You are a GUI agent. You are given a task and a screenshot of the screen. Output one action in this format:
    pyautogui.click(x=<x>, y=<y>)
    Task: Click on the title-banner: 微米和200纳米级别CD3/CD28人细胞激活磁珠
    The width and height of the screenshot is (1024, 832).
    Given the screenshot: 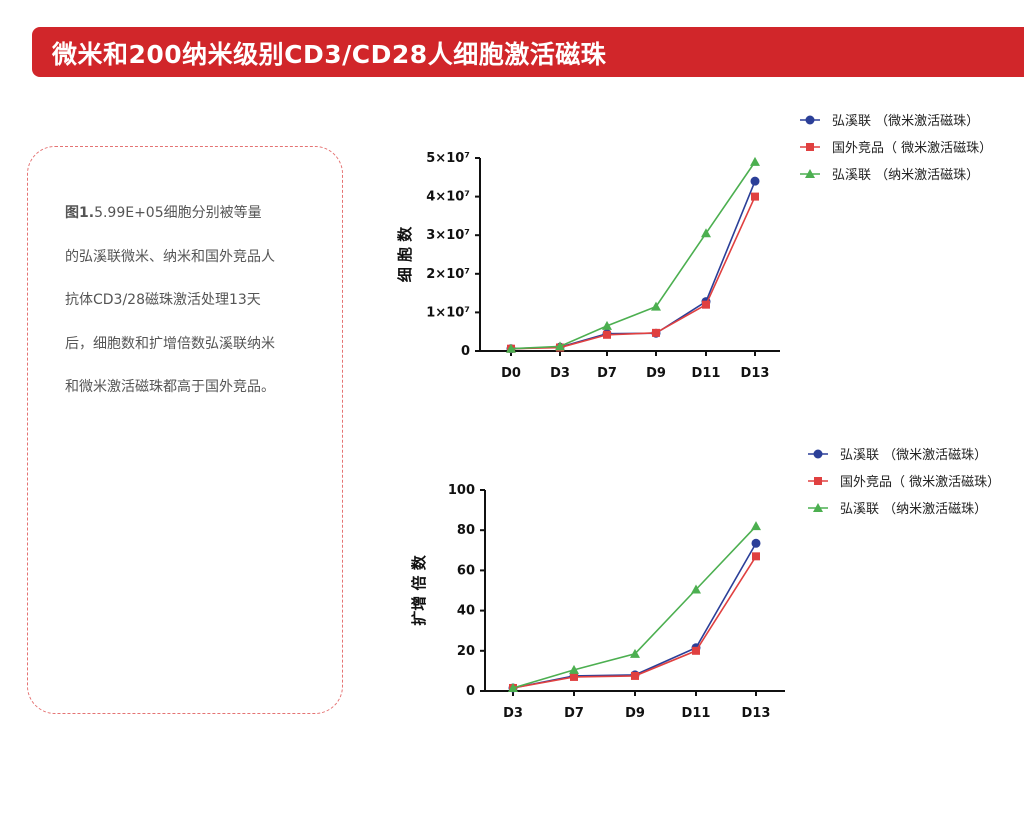 What is the action you would take?
    pyautogui.click(x=528, y=52)
    